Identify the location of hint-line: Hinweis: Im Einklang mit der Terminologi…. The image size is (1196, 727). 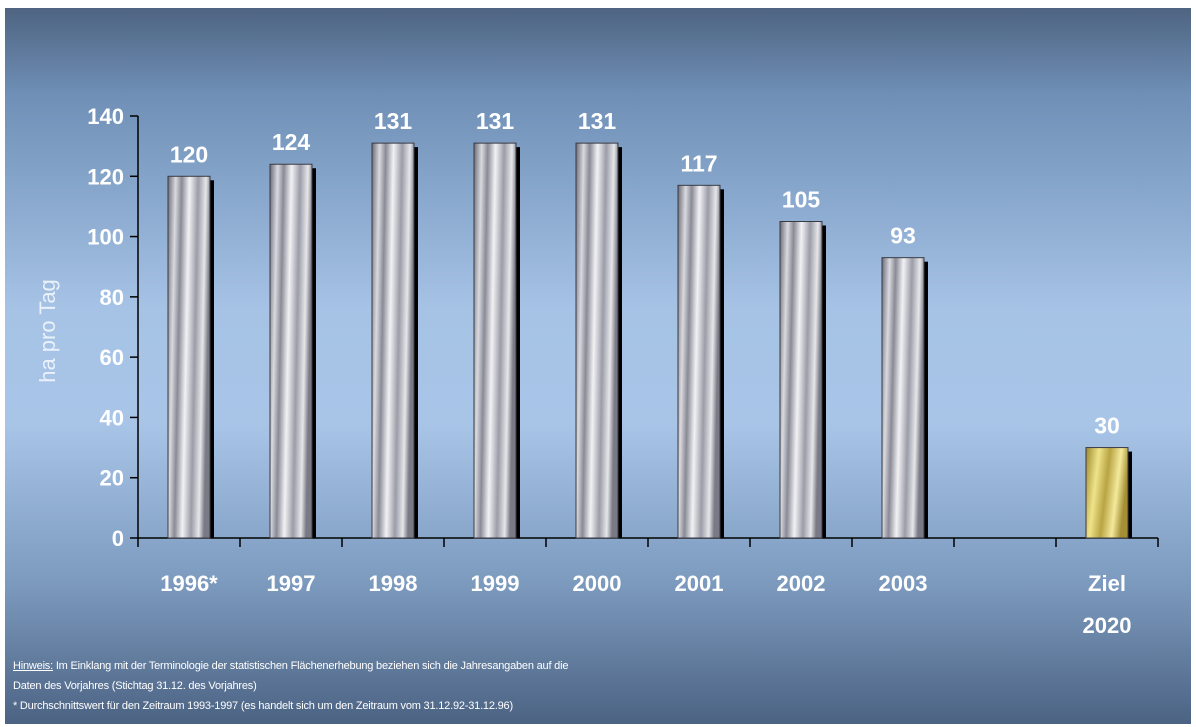
(563, 666).